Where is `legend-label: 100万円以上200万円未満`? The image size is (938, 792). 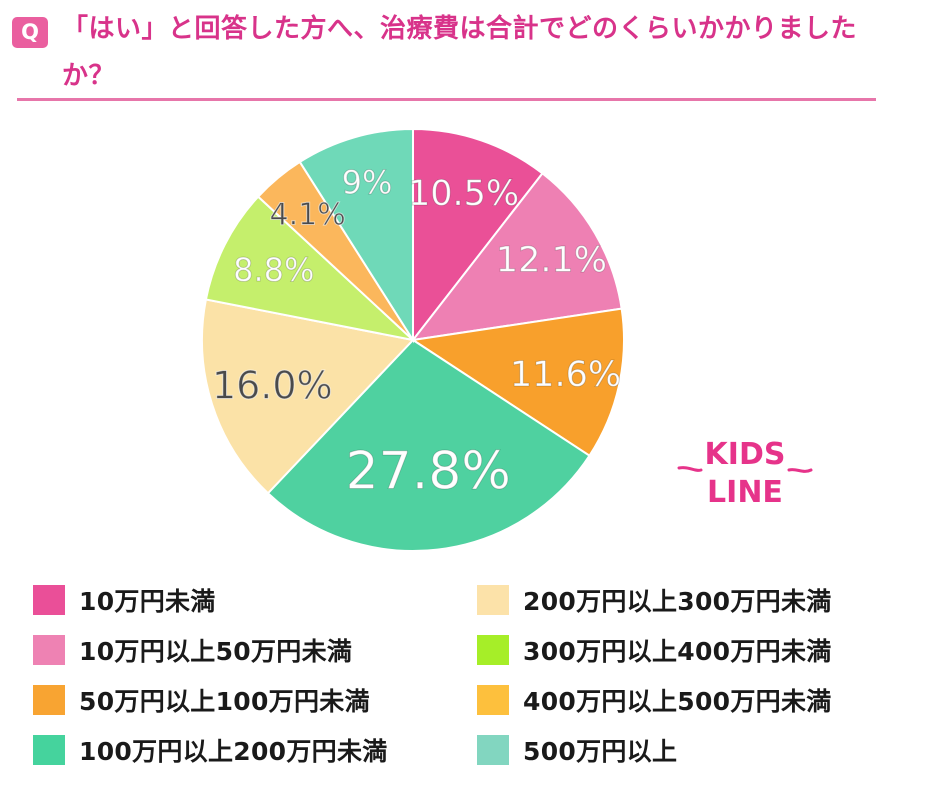
legend-label: 100万円以上200万円未満 is located at coordinates (233, 751).